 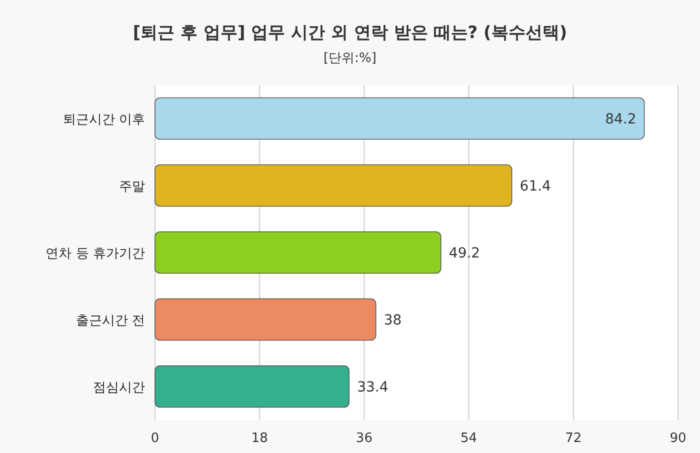 What do you see at coordinates (110, 321) in the screenshot?
I see `y-tick-label: 출근시간 전` at bounding box center [110, 321].